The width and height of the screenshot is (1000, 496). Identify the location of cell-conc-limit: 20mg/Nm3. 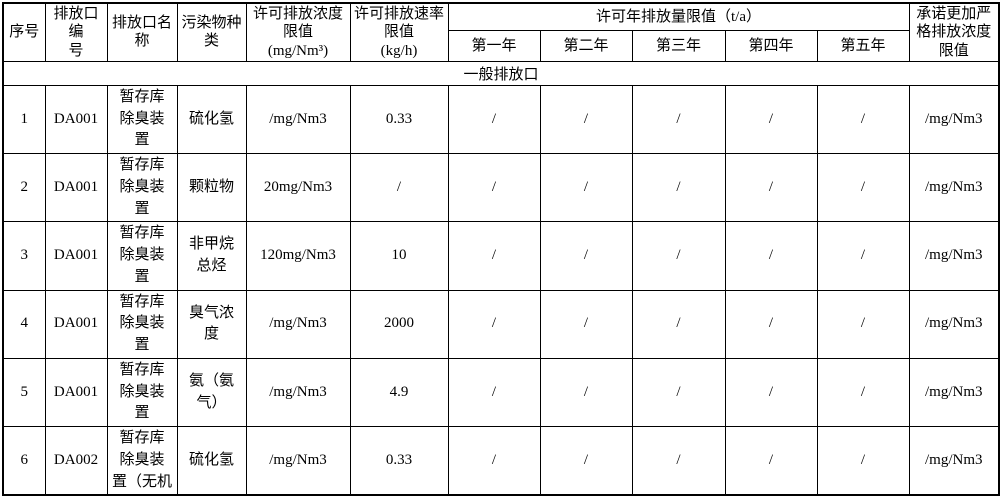
(298, 188).